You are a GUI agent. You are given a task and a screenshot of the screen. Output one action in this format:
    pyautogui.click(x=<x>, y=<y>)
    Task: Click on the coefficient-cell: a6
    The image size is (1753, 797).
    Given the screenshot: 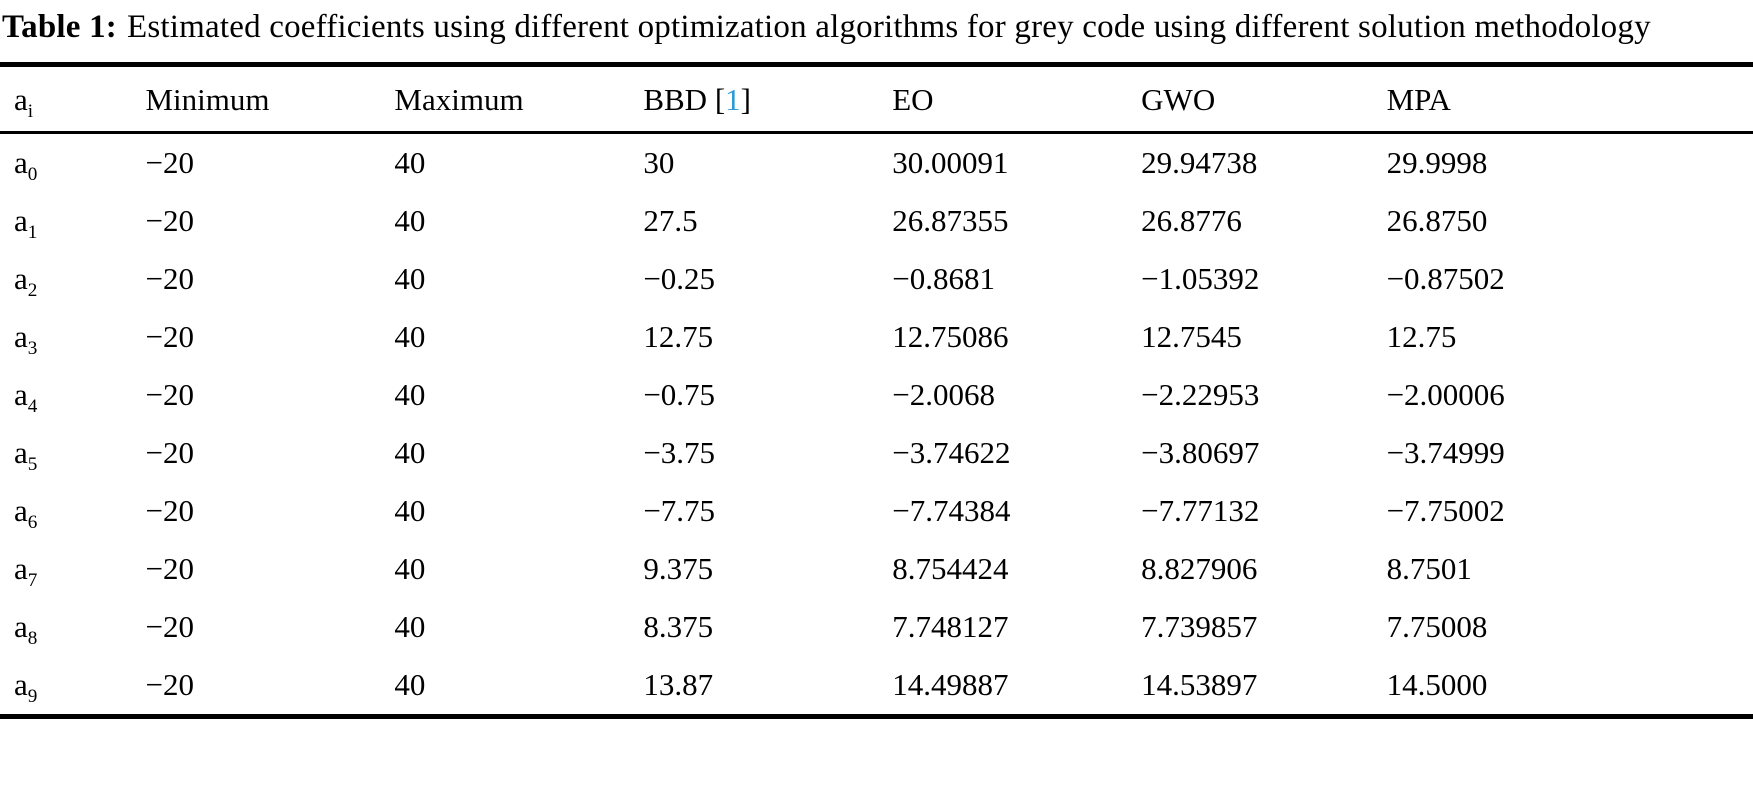 What is the action you would take?
    pyautogui.click(x=72, y=511)
    